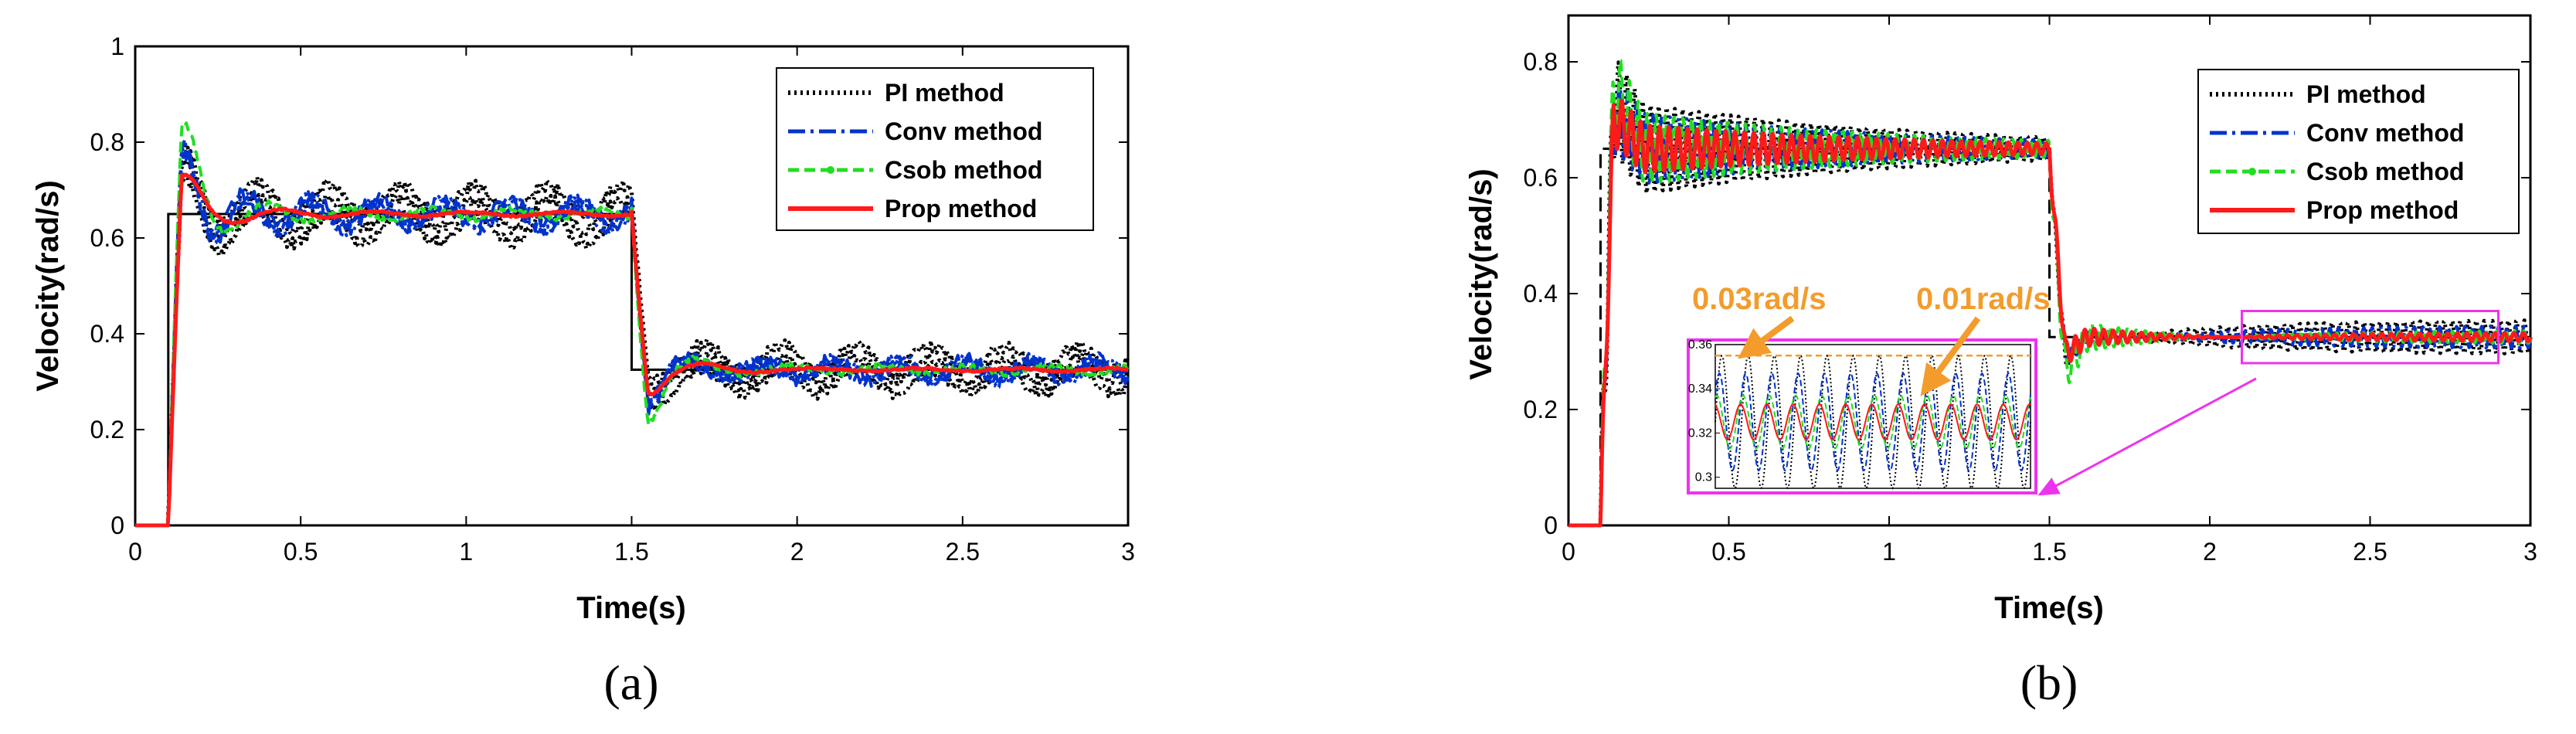 This screenshot has height=734, width=2576. I want to click on legend-box-b, so click(2358, 151).